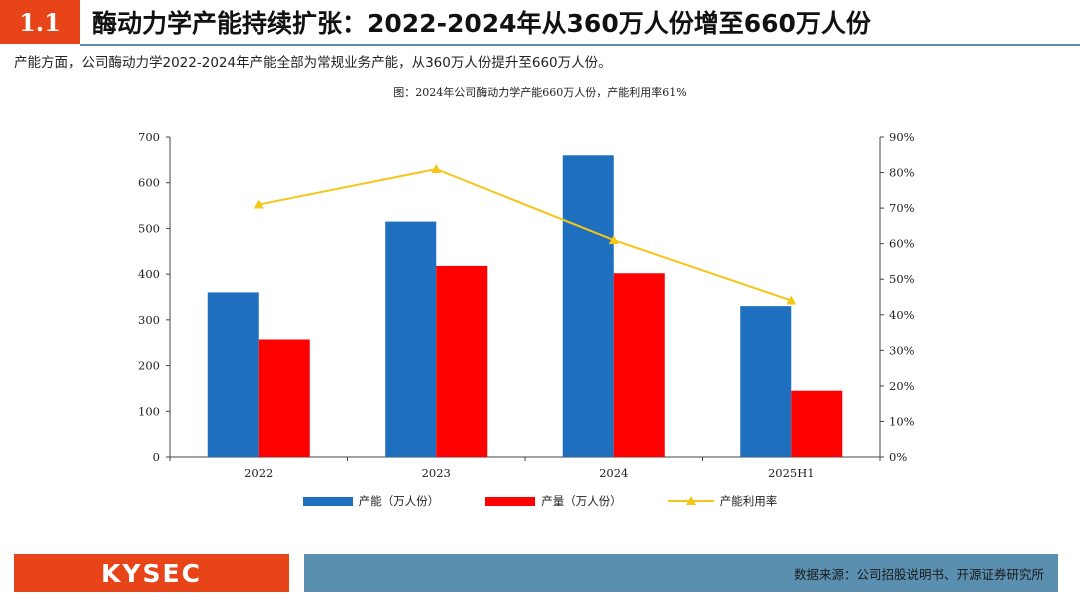 The height and width of the screenshot is (607, 1080). What do you see at coordinates (481, 23) in the screenshot?
I see `page-title: 酶动力学产能持续扩张：2022-2024年从360万人份增至660万人份` at bounding box center [481, 23].